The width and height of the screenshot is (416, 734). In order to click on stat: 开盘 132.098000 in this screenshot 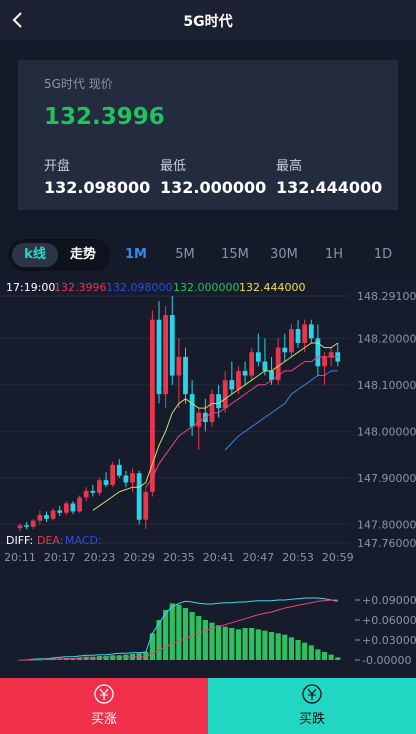, I will do `click(97, 176)`.